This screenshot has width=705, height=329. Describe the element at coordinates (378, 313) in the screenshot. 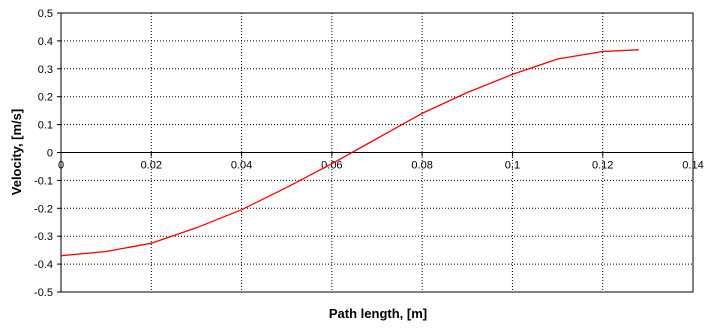

I see `x-axis-title: Path length, [m]` at that location.